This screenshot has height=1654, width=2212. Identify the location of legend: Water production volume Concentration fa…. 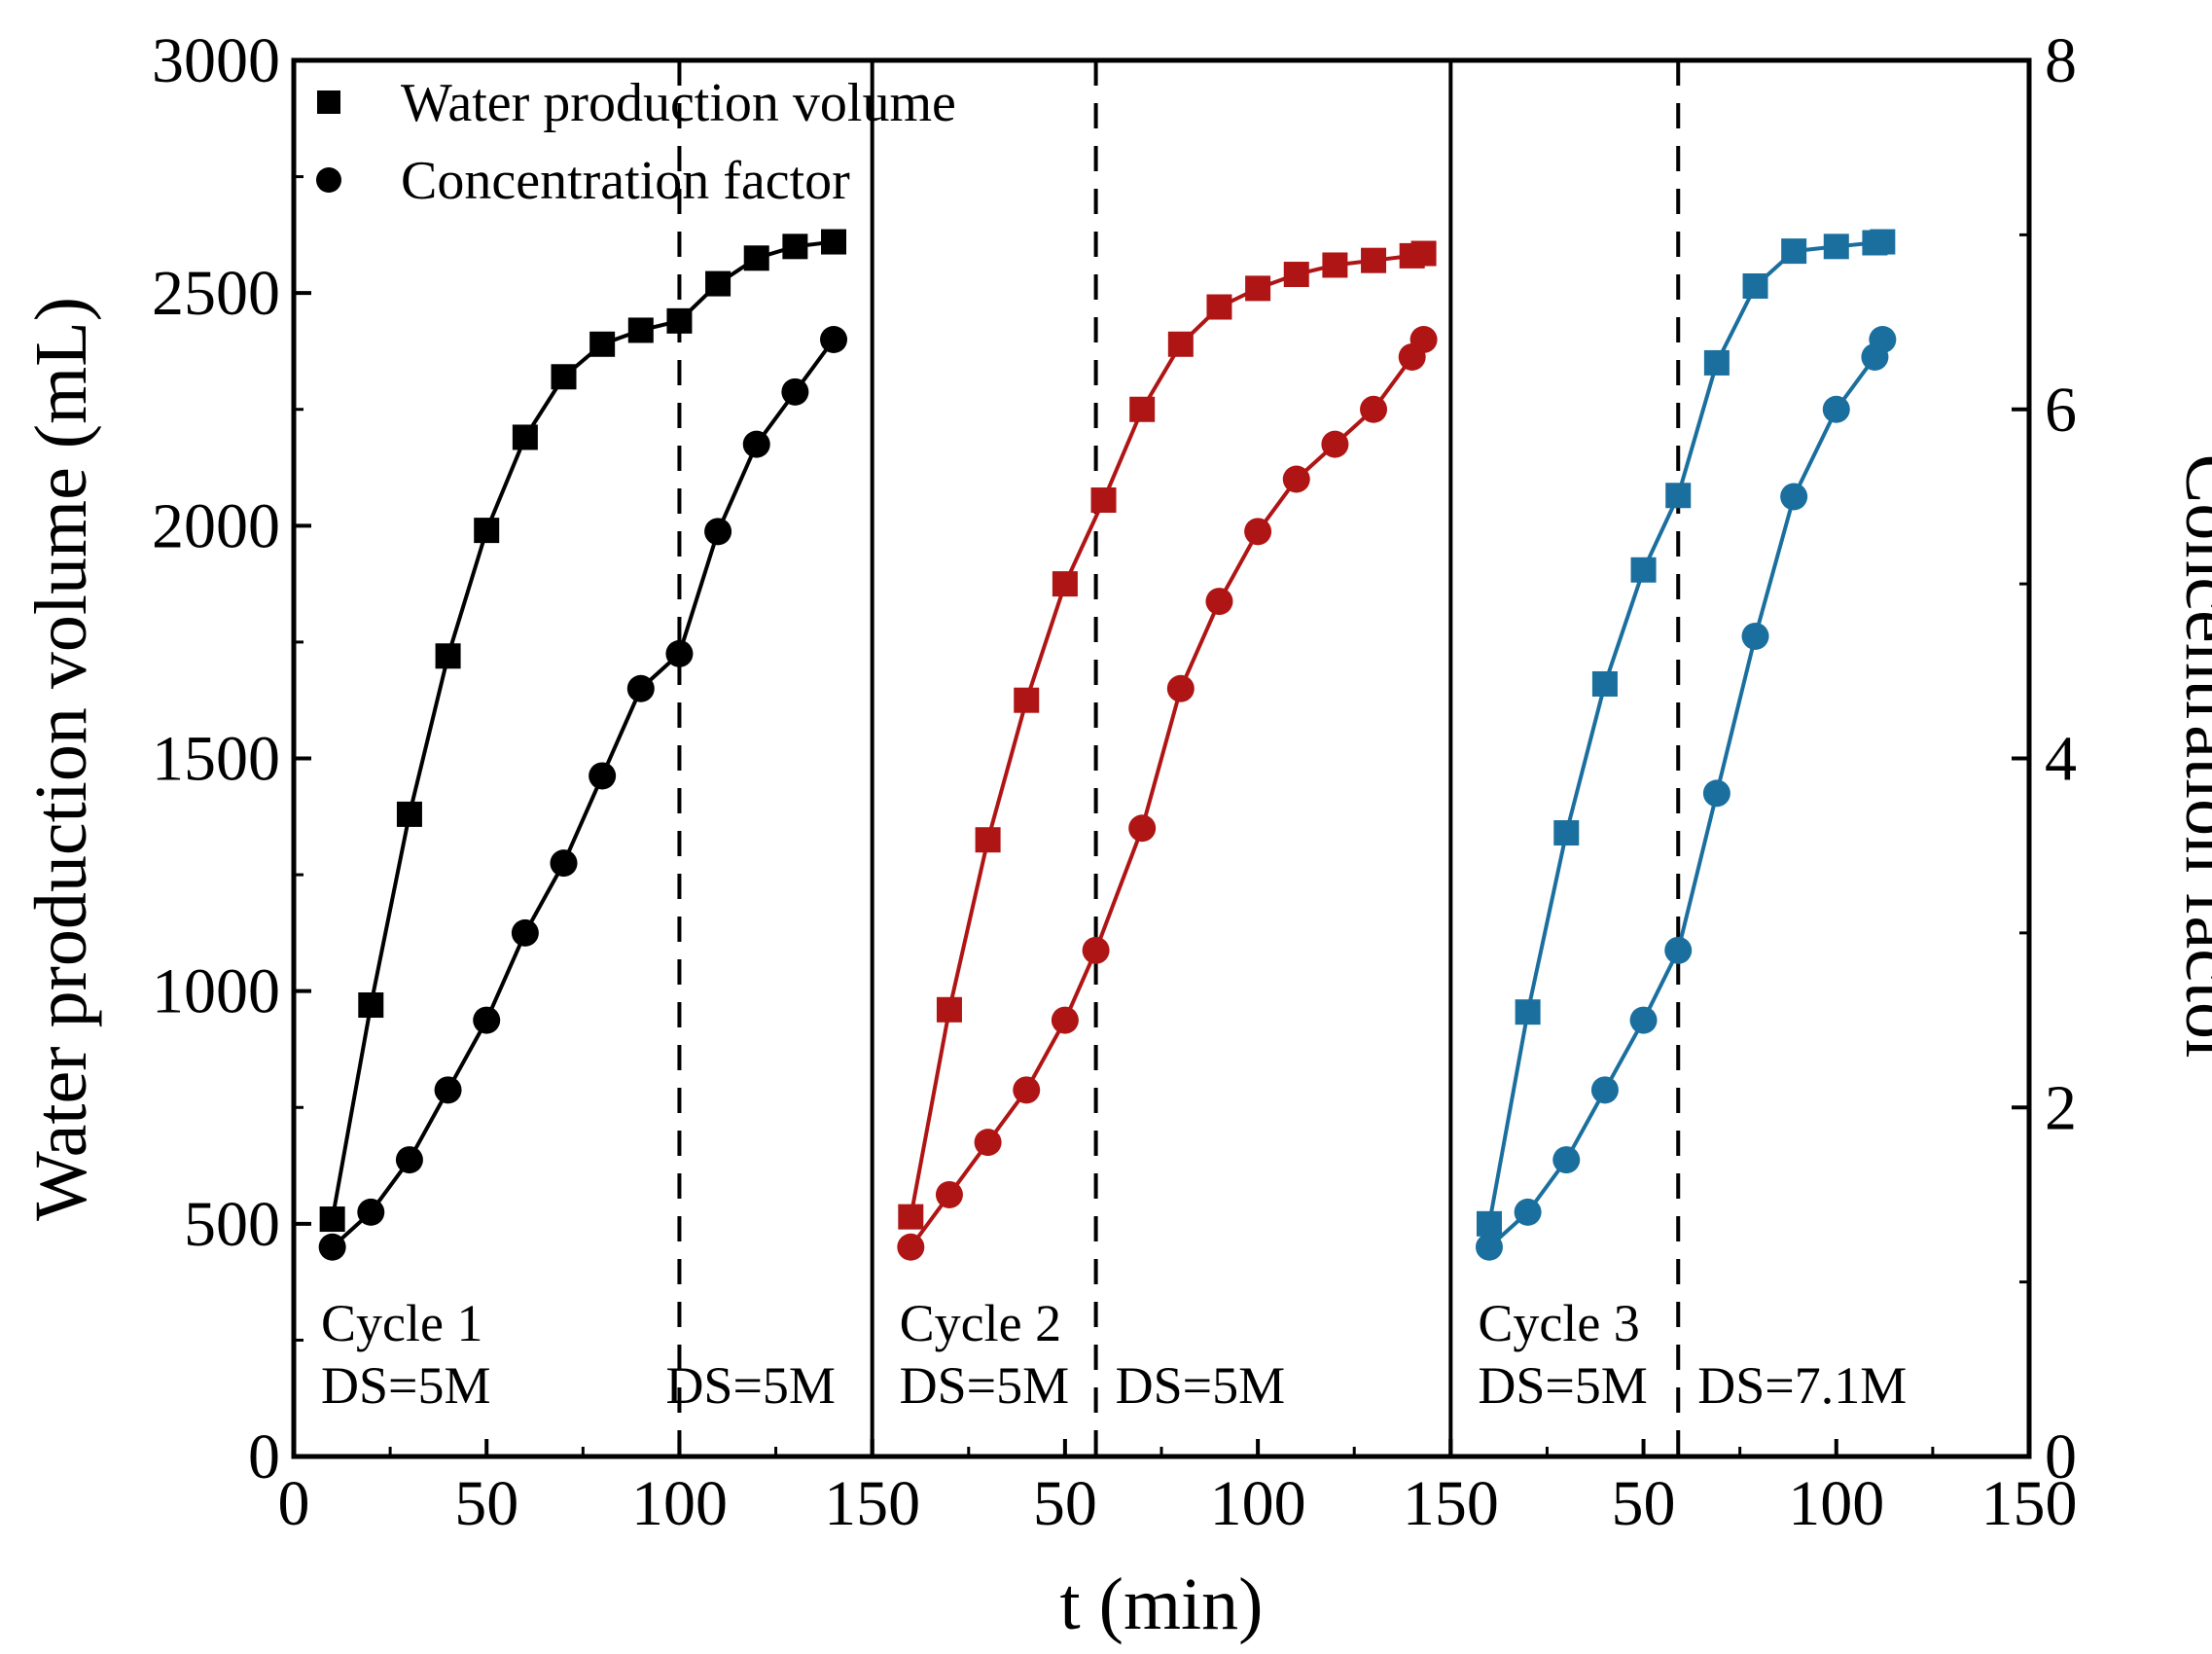
(636, 142).